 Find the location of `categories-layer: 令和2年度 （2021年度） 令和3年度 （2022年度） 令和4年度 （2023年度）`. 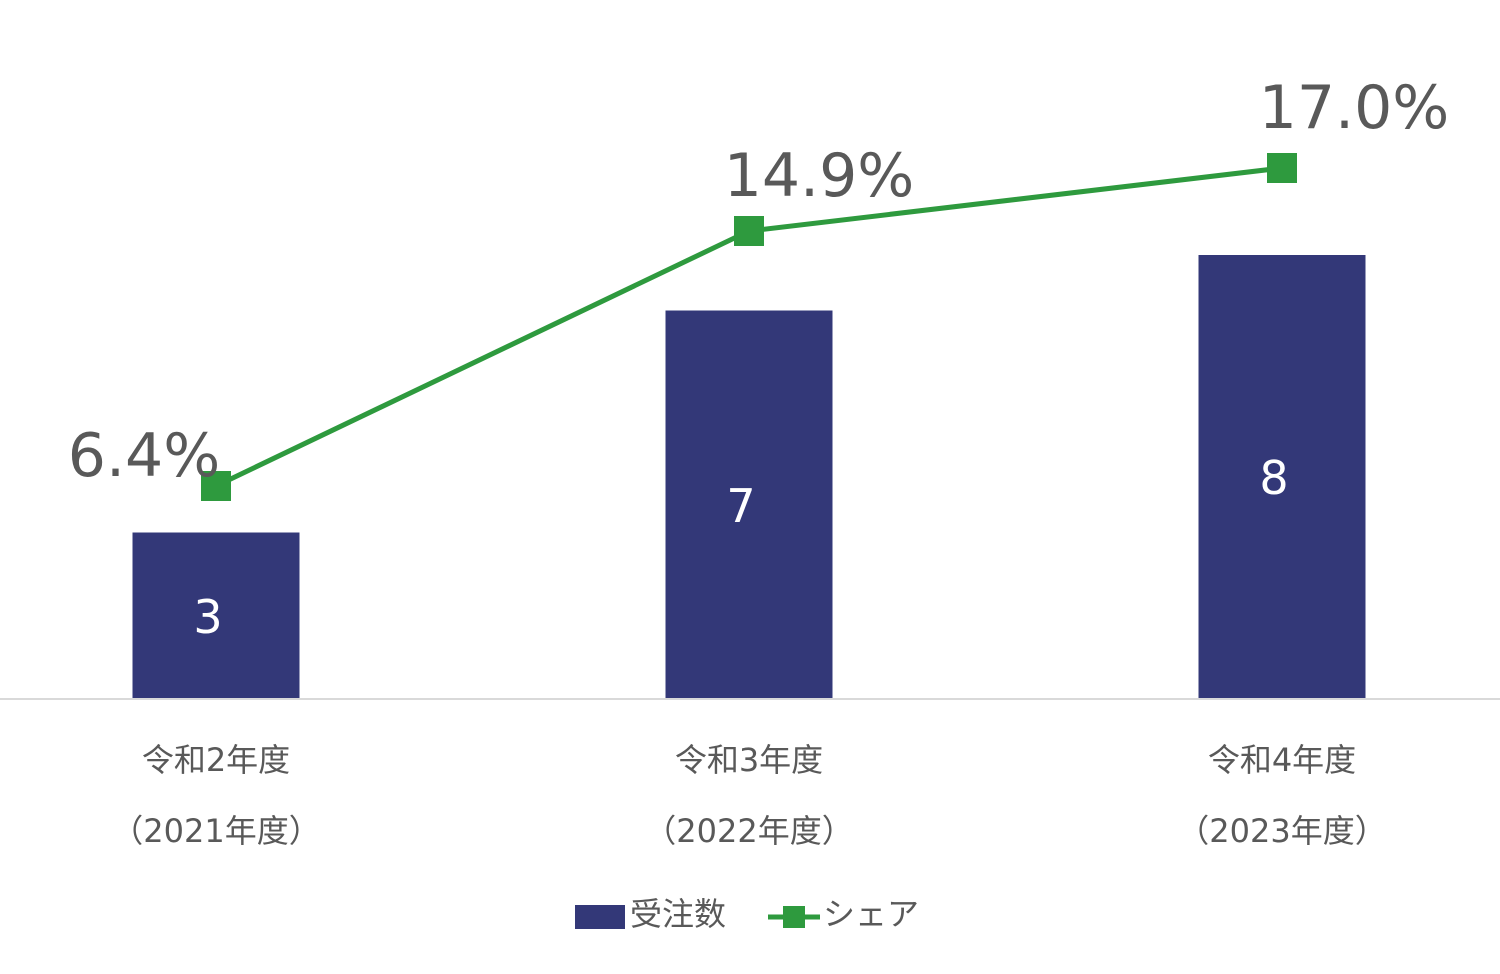

categories-layer: 令和2年度 （2021年度） 令和3年度 （2022年度） 令和4年度 （2023年度） is located at coordinates (748, 795).